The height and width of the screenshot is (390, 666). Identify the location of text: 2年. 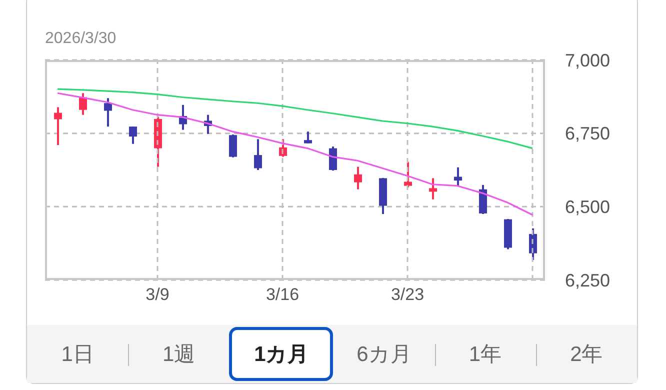
(586, 355).